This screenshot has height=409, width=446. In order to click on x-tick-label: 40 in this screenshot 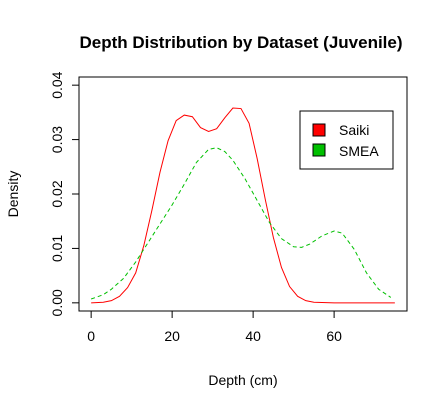, I will do `click(253, 336)`.